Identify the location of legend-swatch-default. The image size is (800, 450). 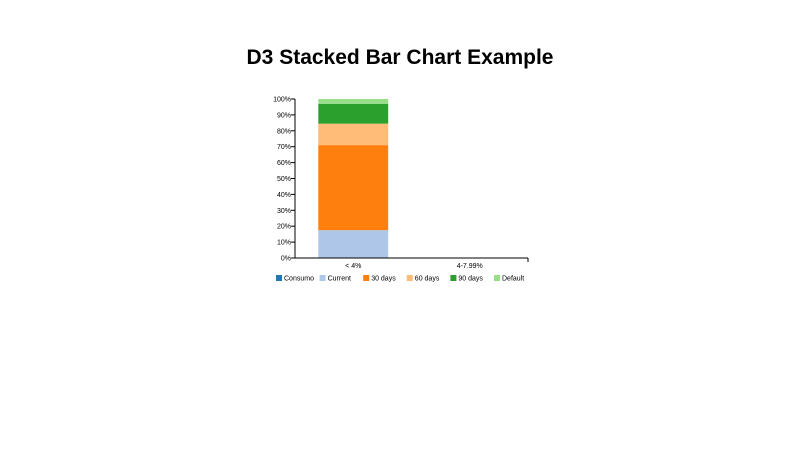
(497, 278).